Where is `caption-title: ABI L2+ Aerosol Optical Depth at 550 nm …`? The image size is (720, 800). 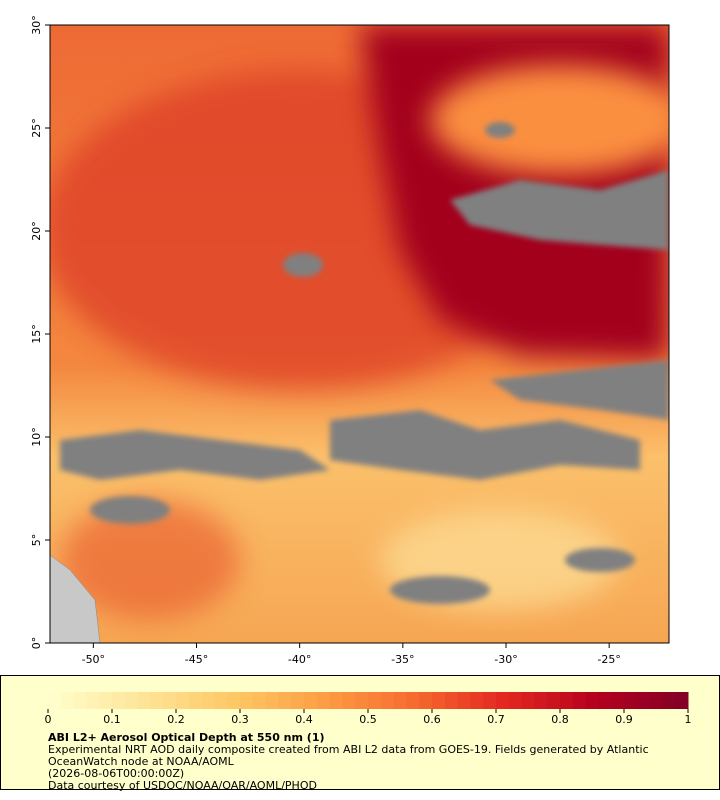
caption-title: ABI L2+ Aerosol Optical Depth at 550 nm … is located at coordinates (186, 737).